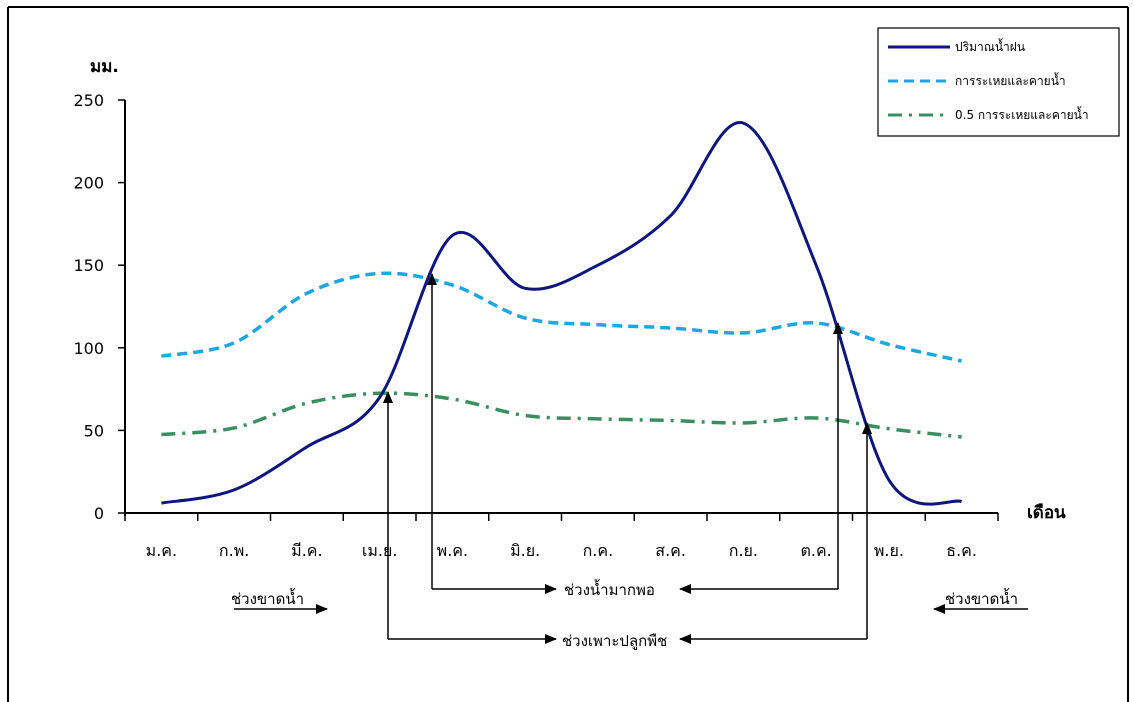  Describe the element at coordinates (815, 550) in the screenshot. I see `x-tick-label: ต.ค.` at that location.